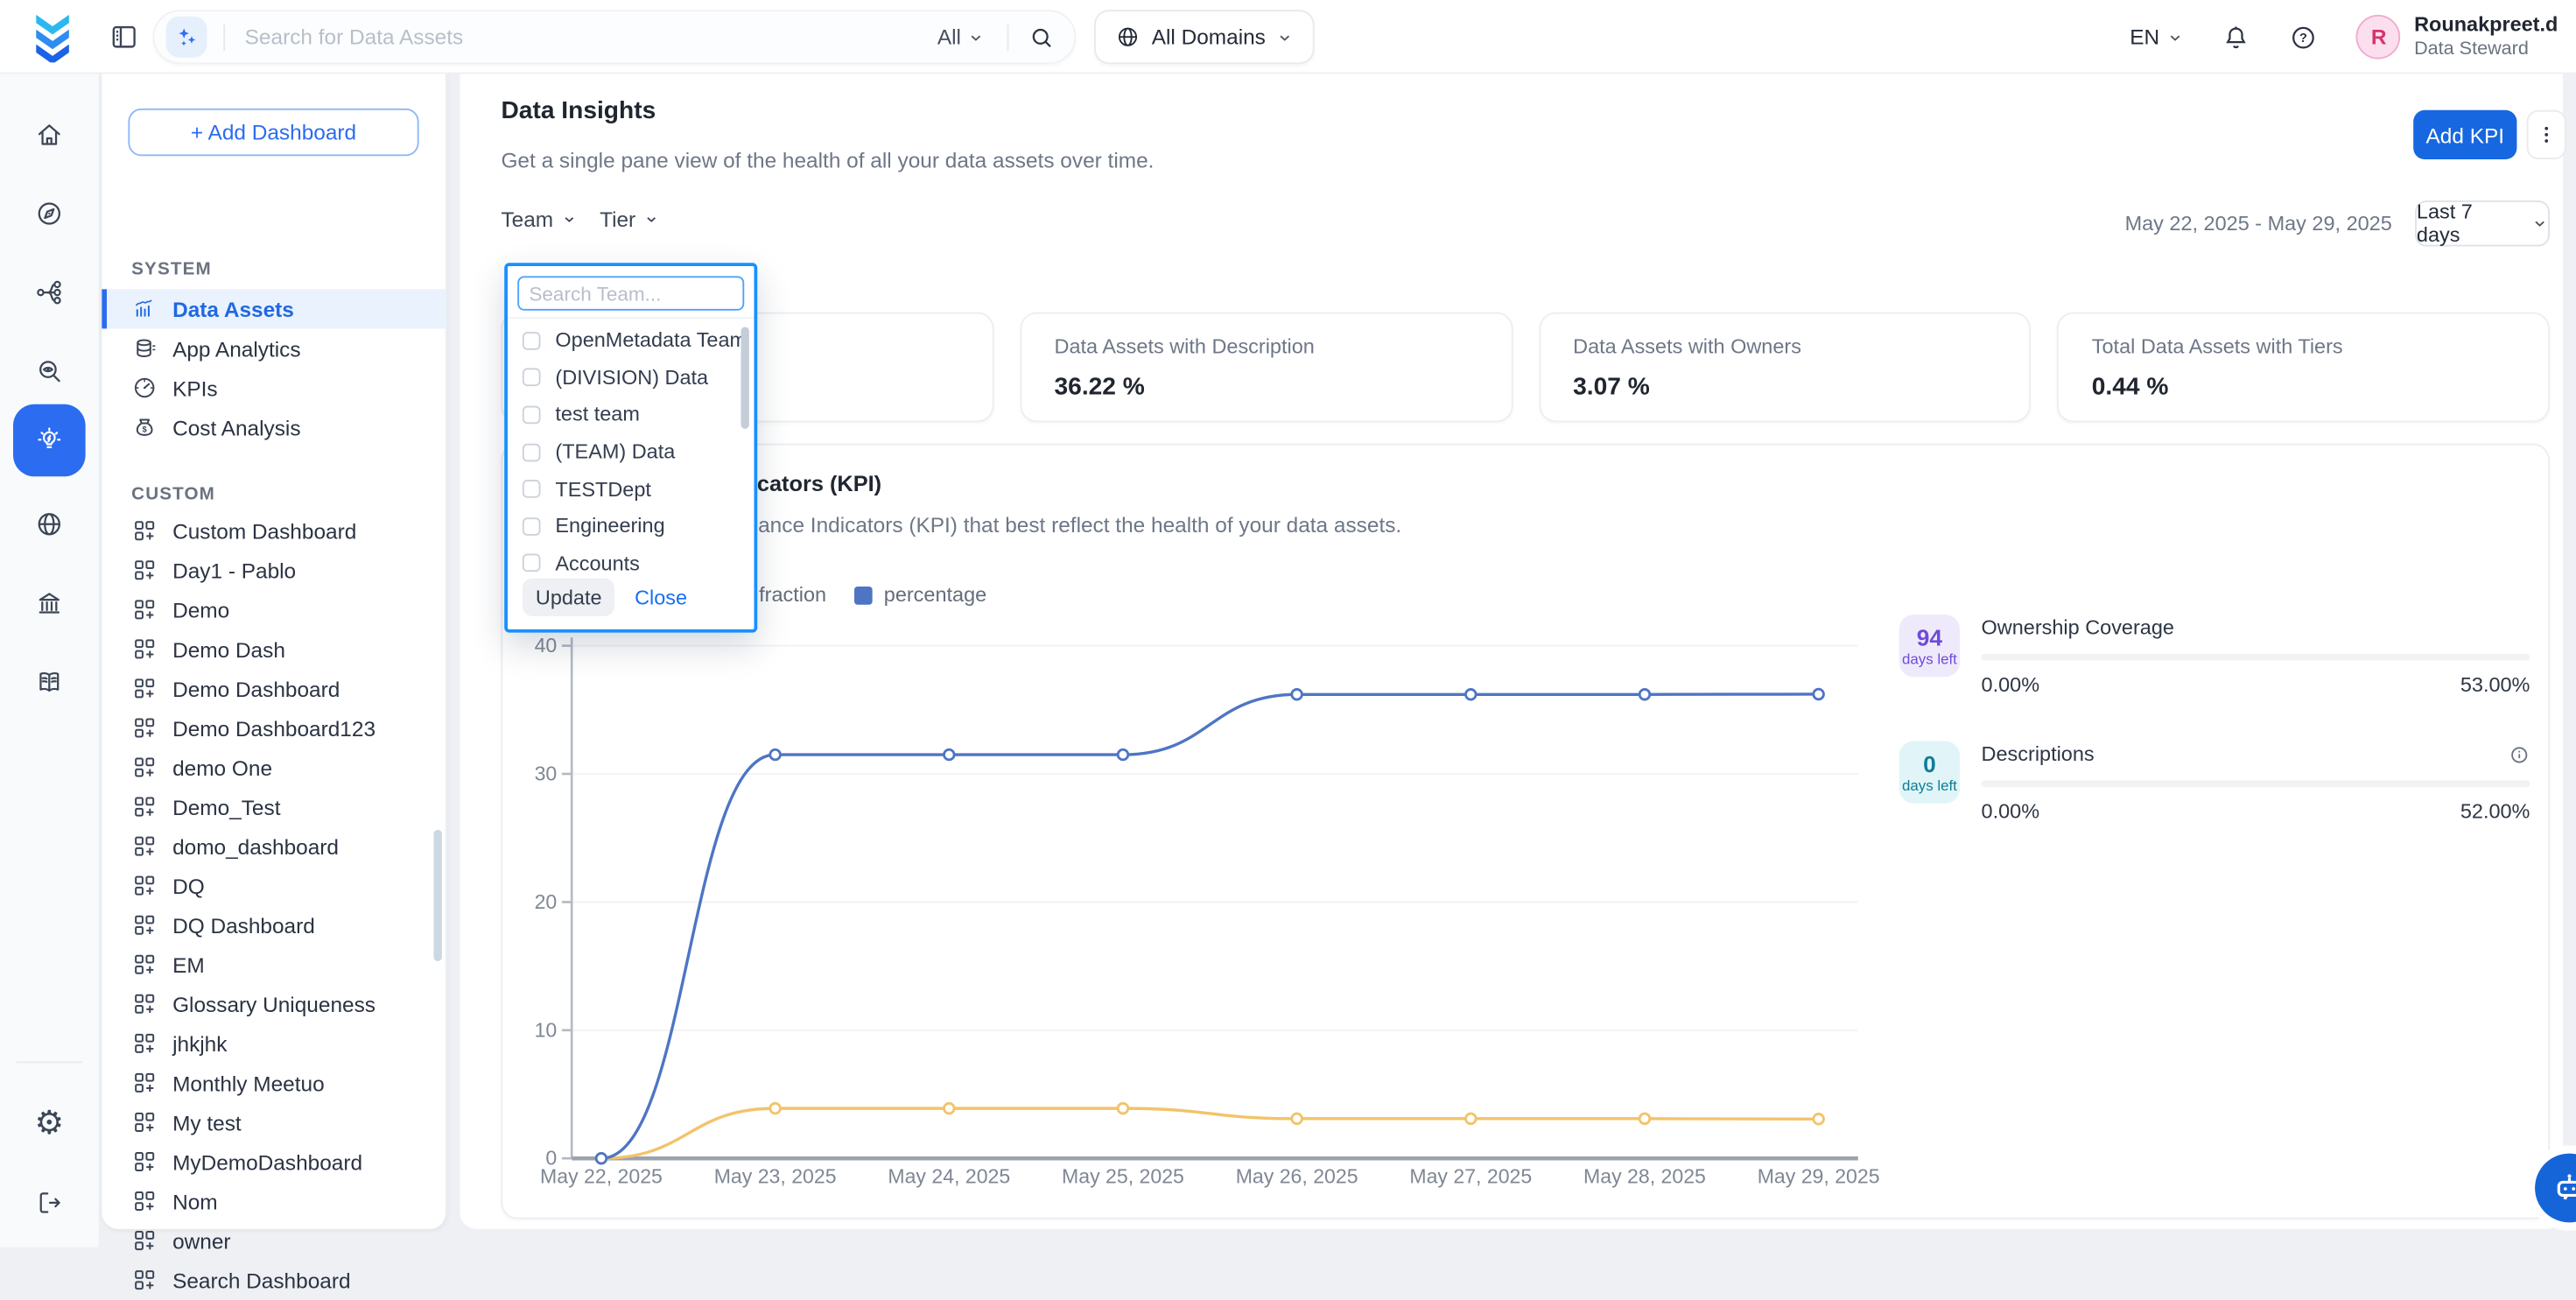  I want to click on sidebar-item: Search Dashboard, so click(273, 1280).